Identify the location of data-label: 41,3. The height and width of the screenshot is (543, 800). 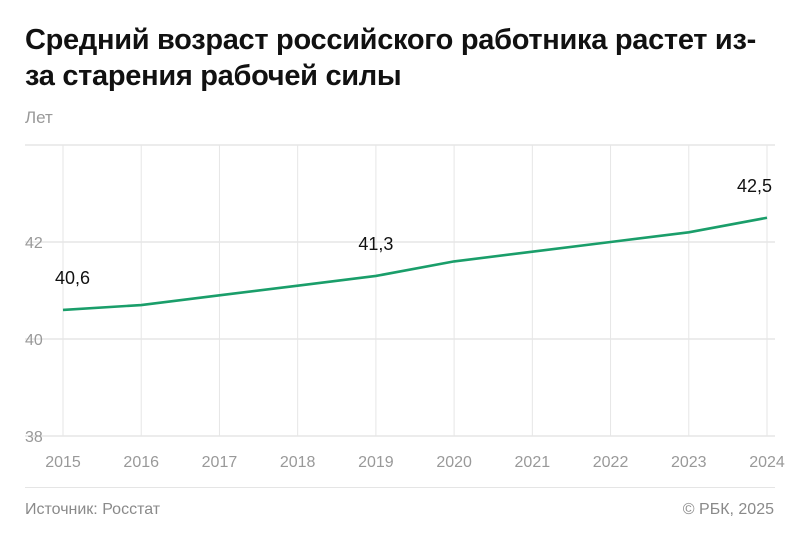
(375, 244).